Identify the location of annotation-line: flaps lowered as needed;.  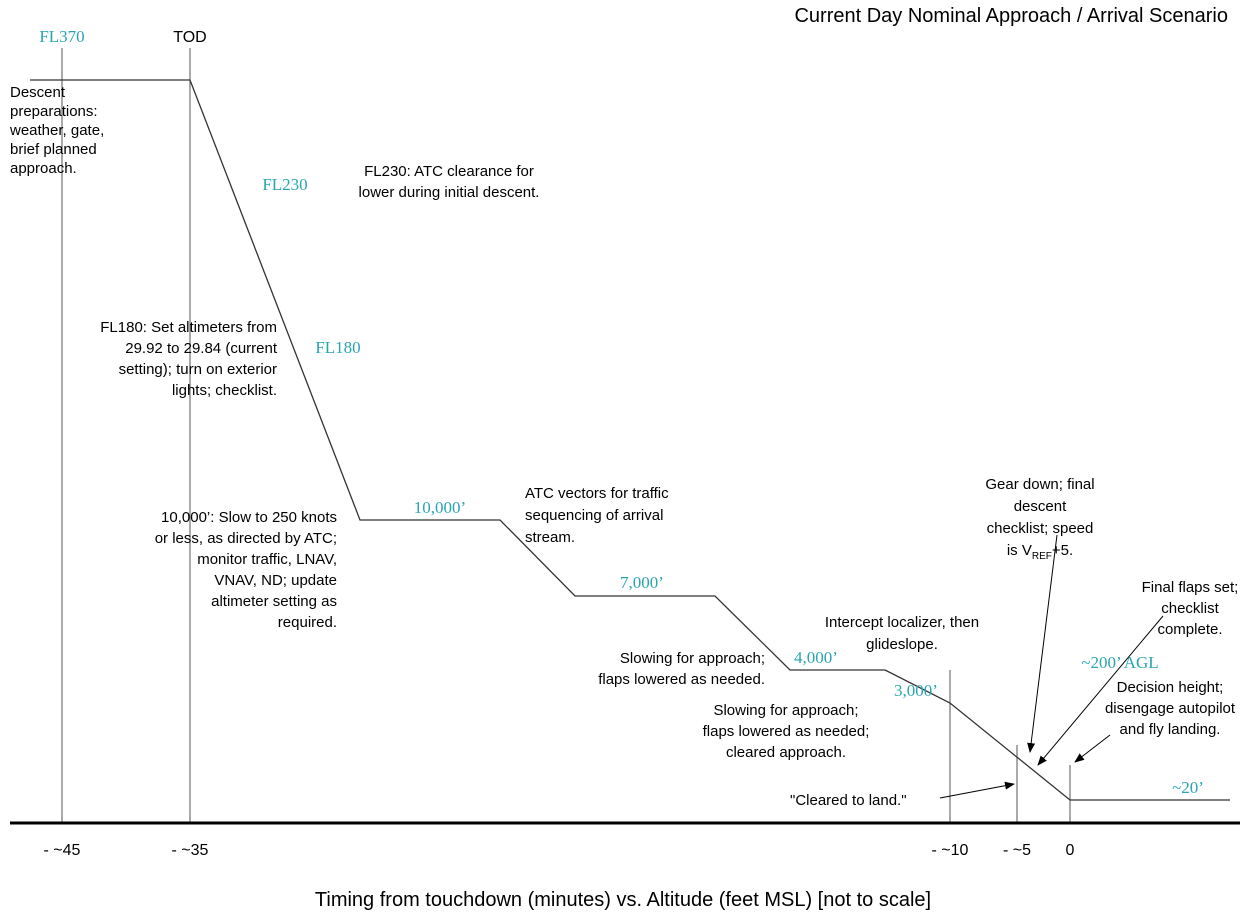
(786, 731).